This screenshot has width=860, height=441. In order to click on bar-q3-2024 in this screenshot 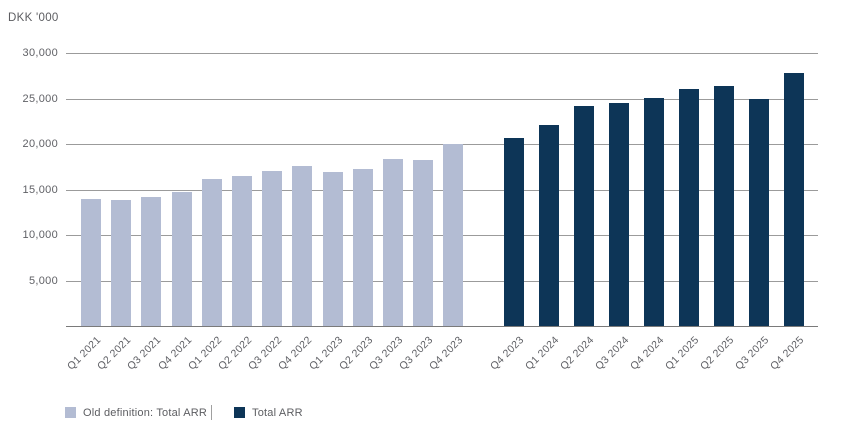, I will do `click(619, 214)`.